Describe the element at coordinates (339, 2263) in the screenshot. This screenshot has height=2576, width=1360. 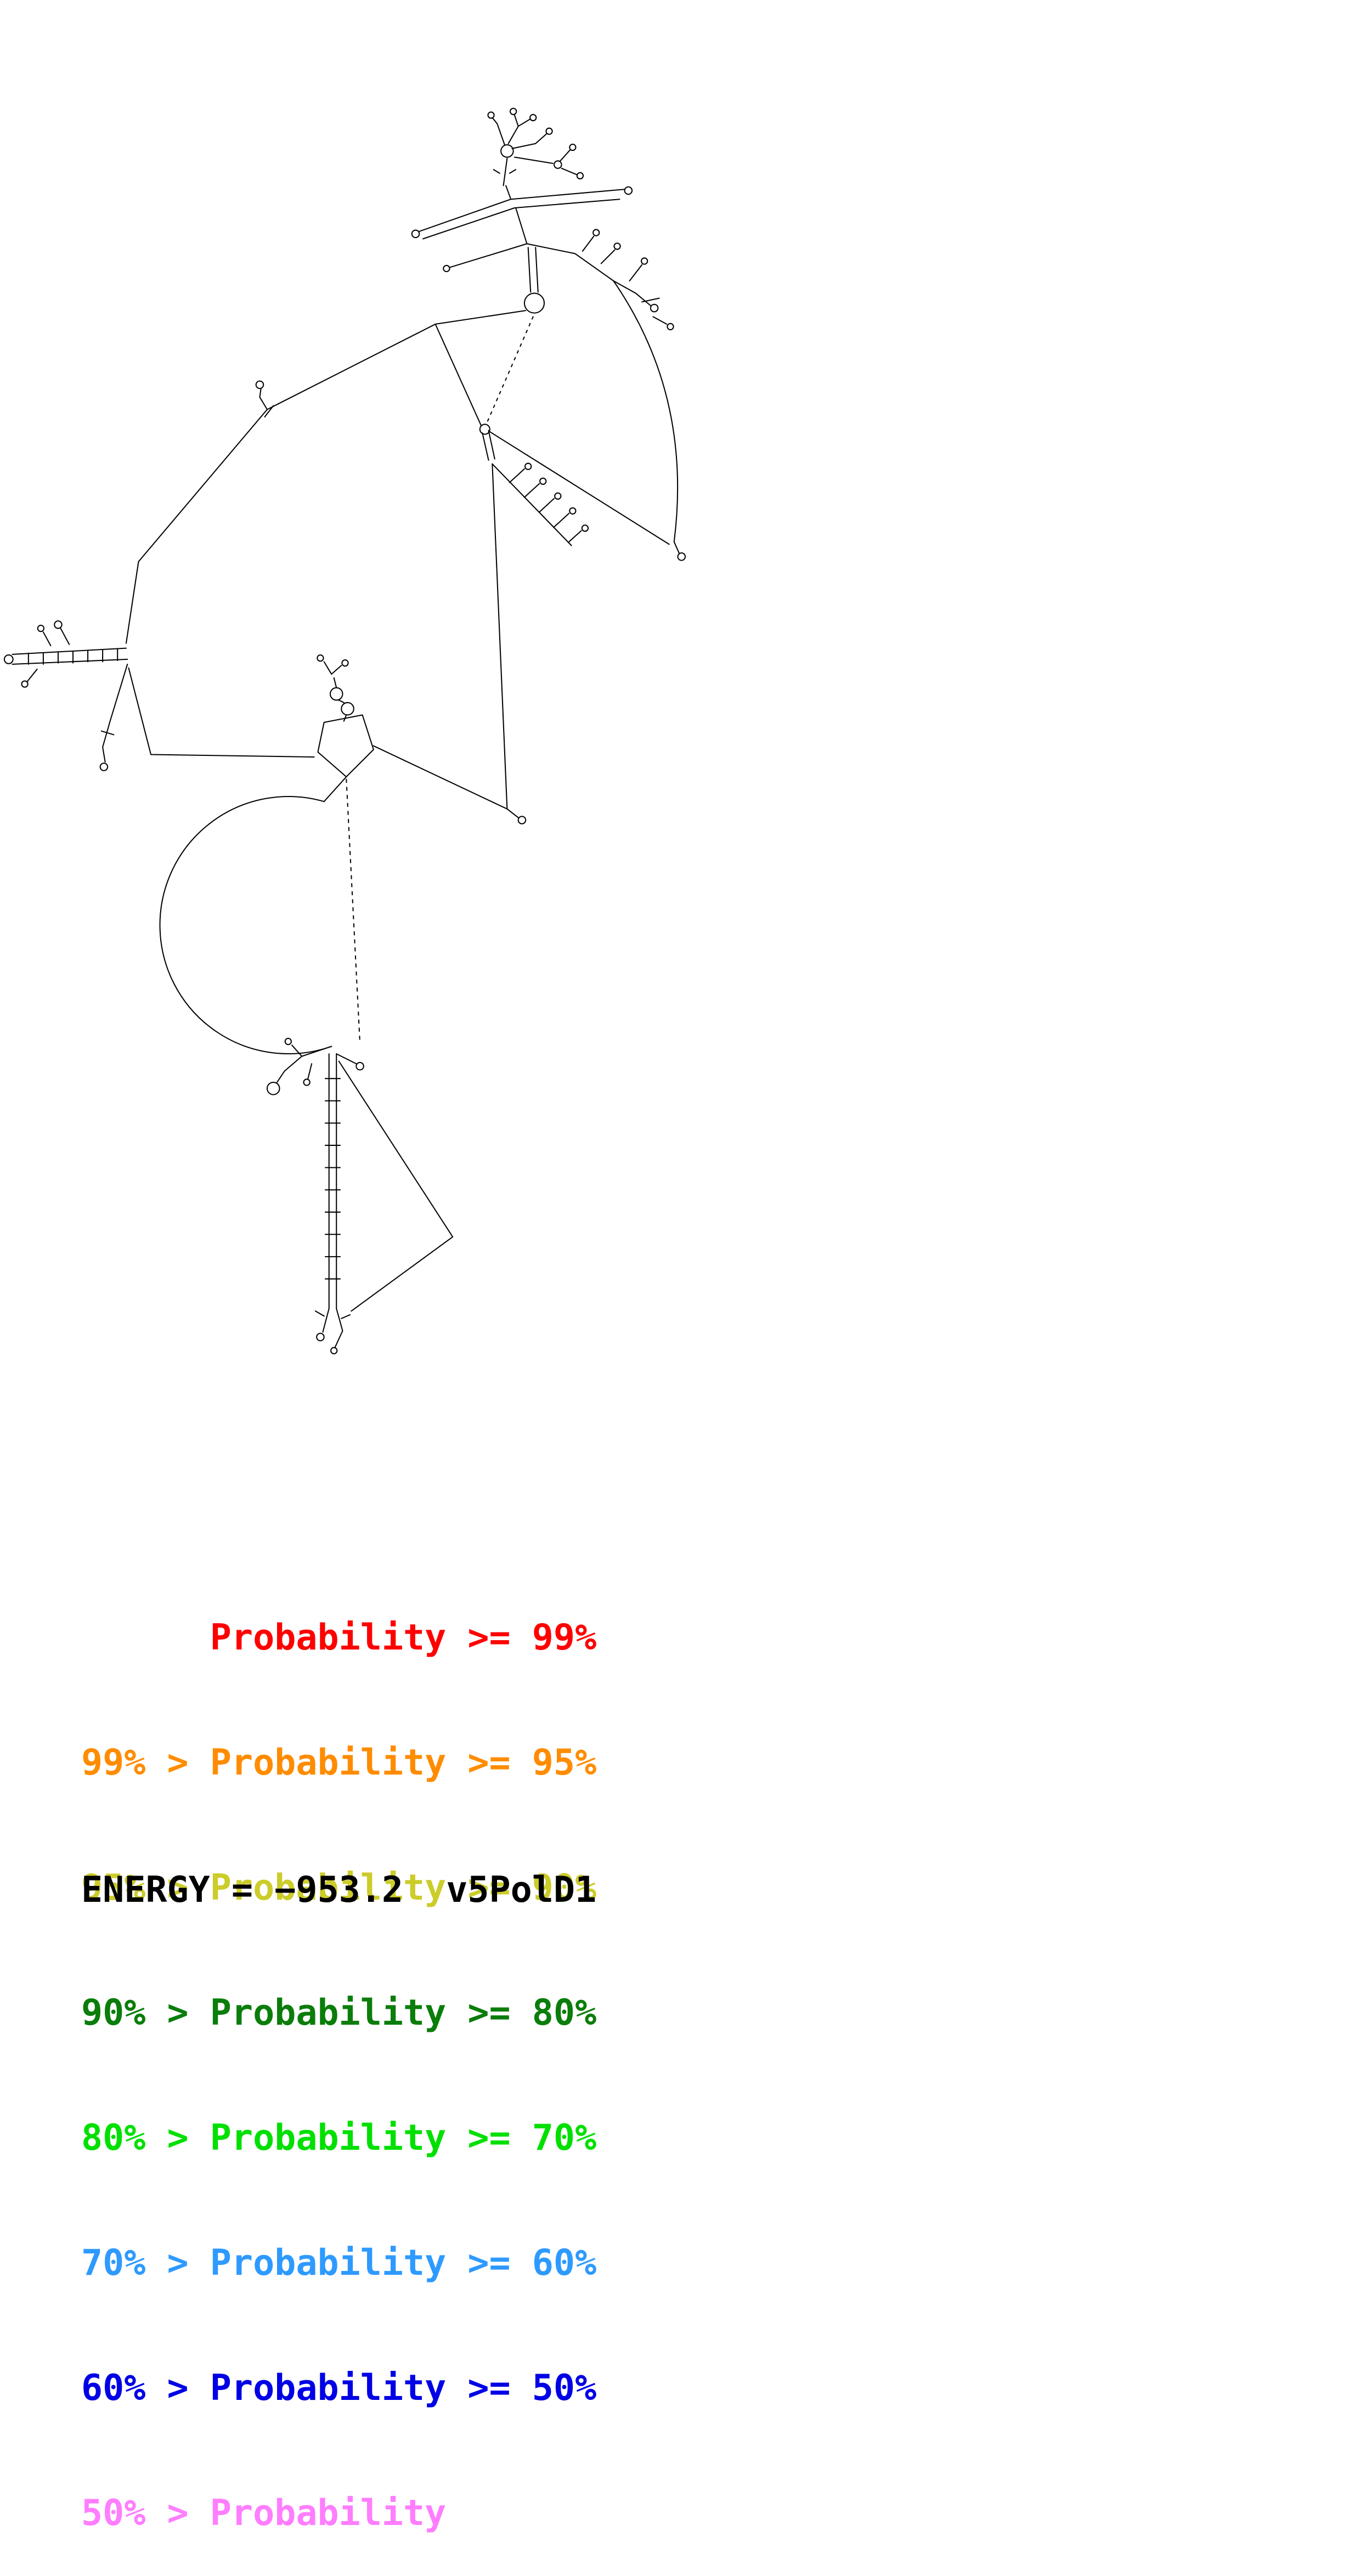
I see `legend-entry-60: 70% > Probability >= 60%` at that location.